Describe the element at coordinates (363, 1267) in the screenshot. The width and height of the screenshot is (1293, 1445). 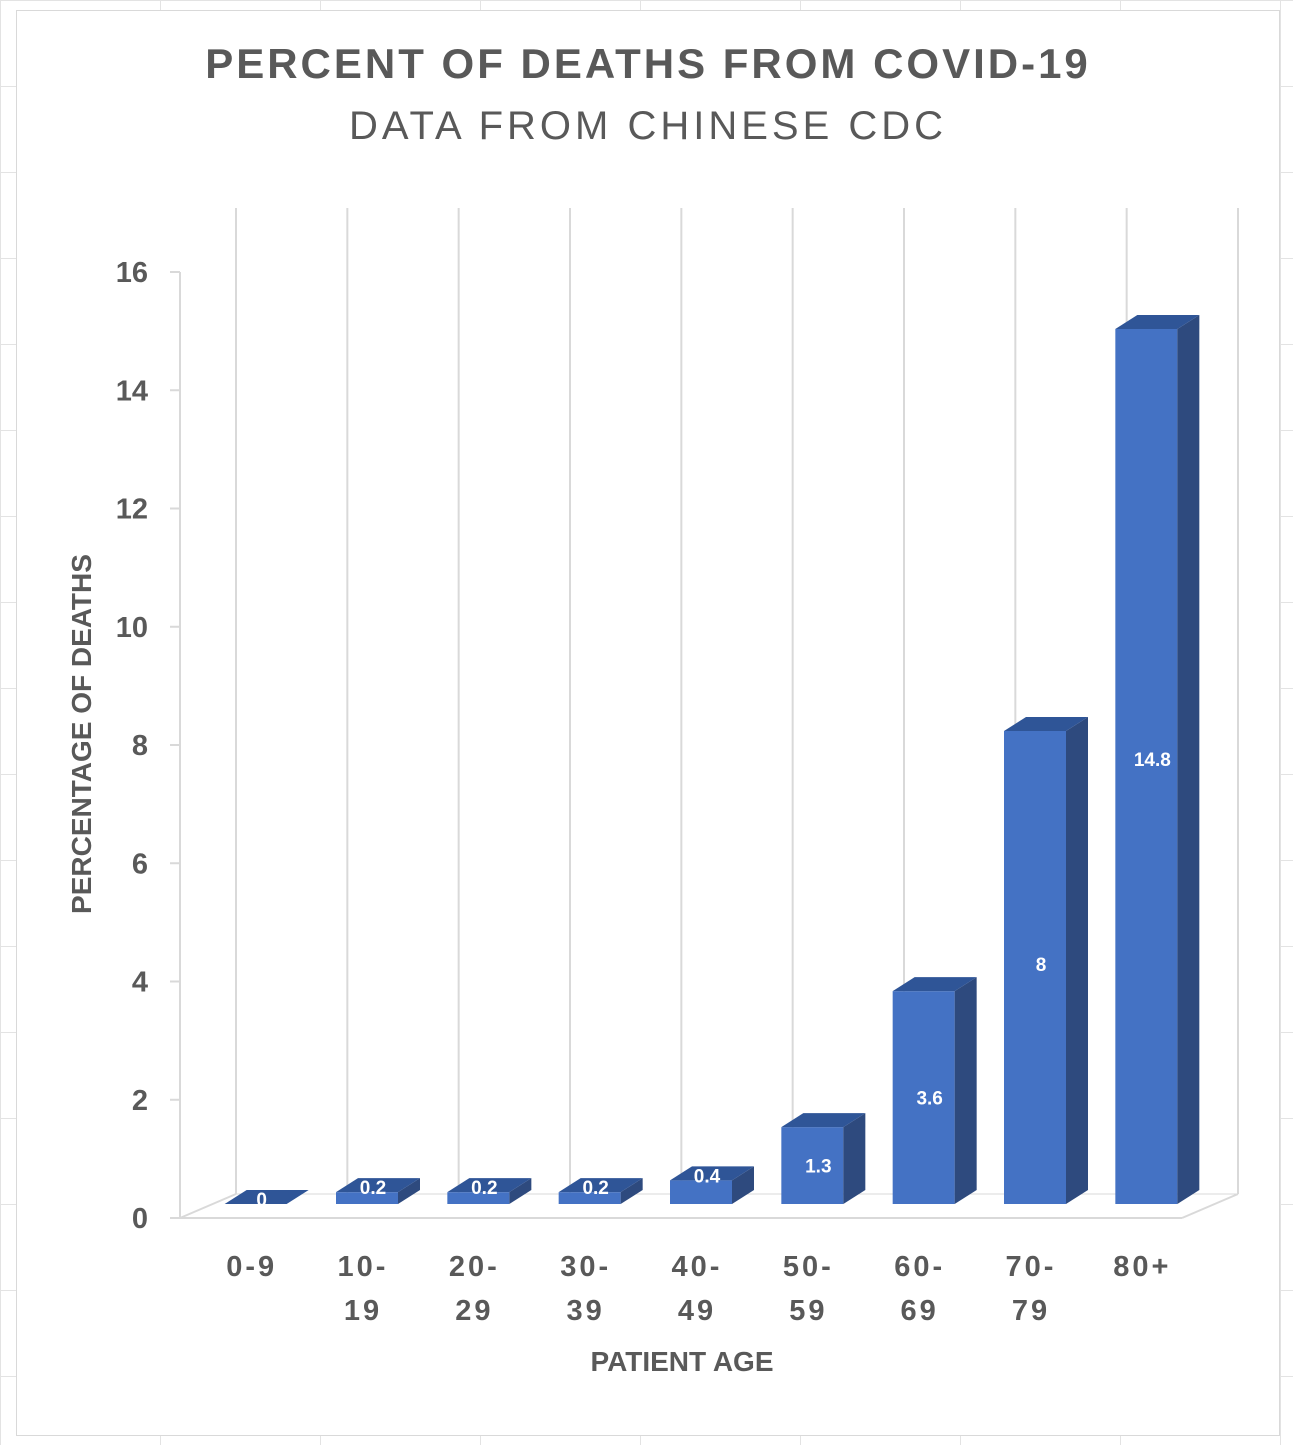
I see `x-tick-label: 10-` at that location.